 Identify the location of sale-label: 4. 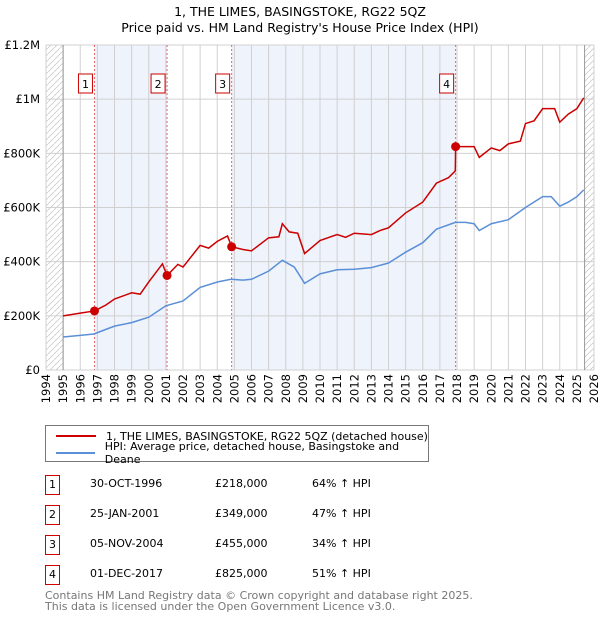
(446, 84).